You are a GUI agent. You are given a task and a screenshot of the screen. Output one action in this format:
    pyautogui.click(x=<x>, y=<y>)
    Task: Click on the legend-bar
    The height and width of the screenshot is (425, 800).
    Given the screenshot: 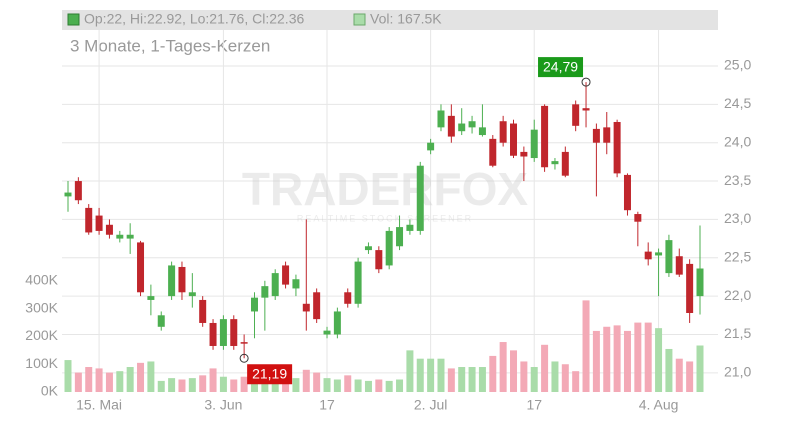 What is the action you would take?
    pyautogui.click(x=390, y=20)
    